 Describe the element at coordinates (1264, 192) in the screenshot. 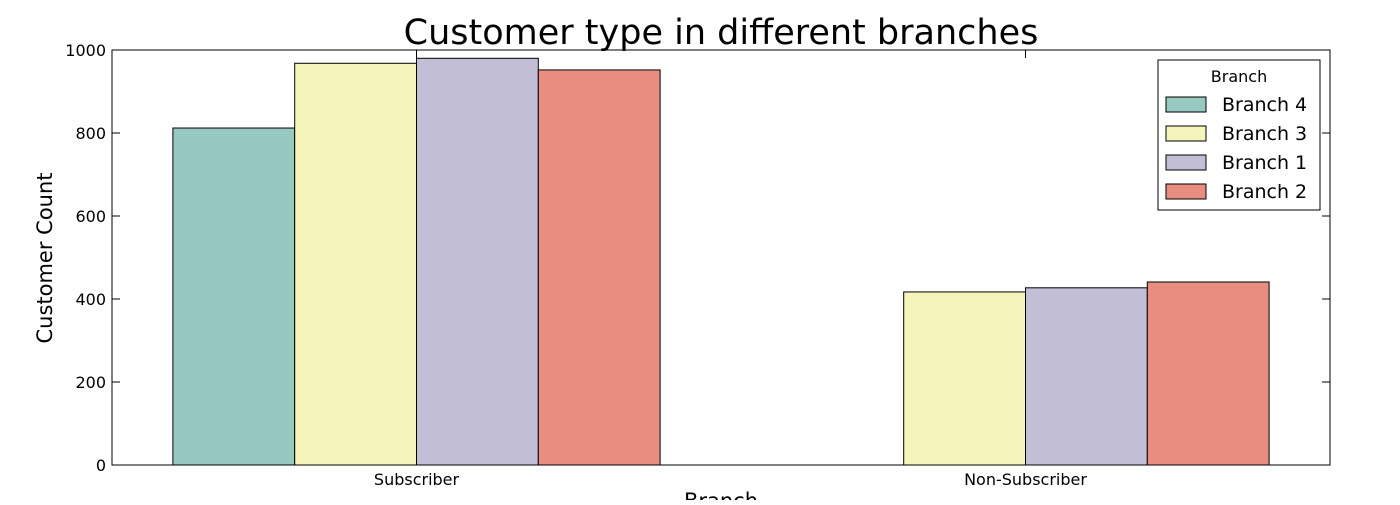

I see `legend-entry-label: Branch 2` at that location.